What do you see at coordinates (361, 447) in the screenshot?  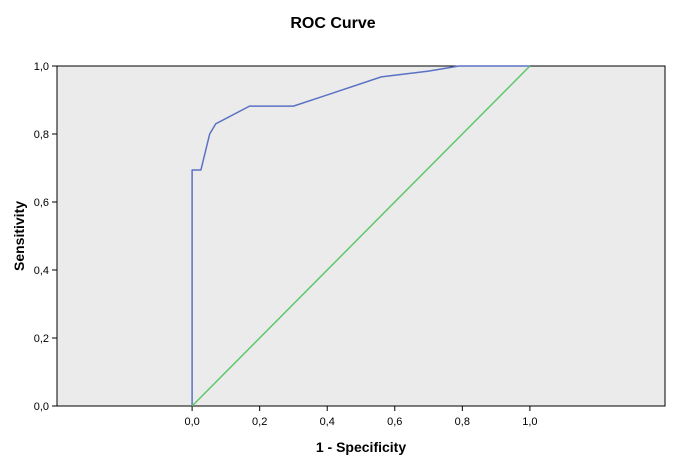 I see `x-axis-label: 1 - Specificity` at bounding box center [361, 447].